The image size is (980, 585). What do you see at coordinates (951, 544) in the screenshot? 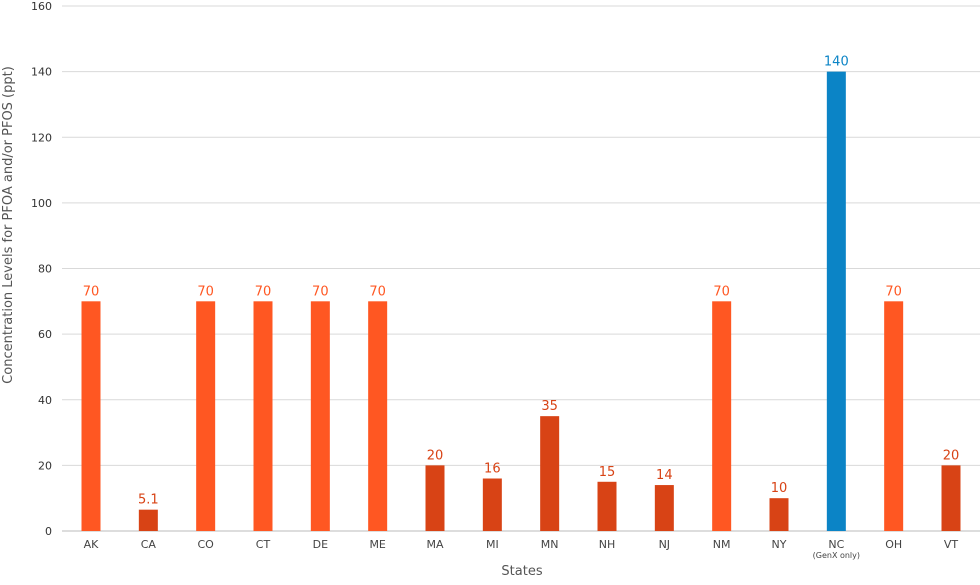
I see `x-category-label: VT` at bounding box center [951, 544].